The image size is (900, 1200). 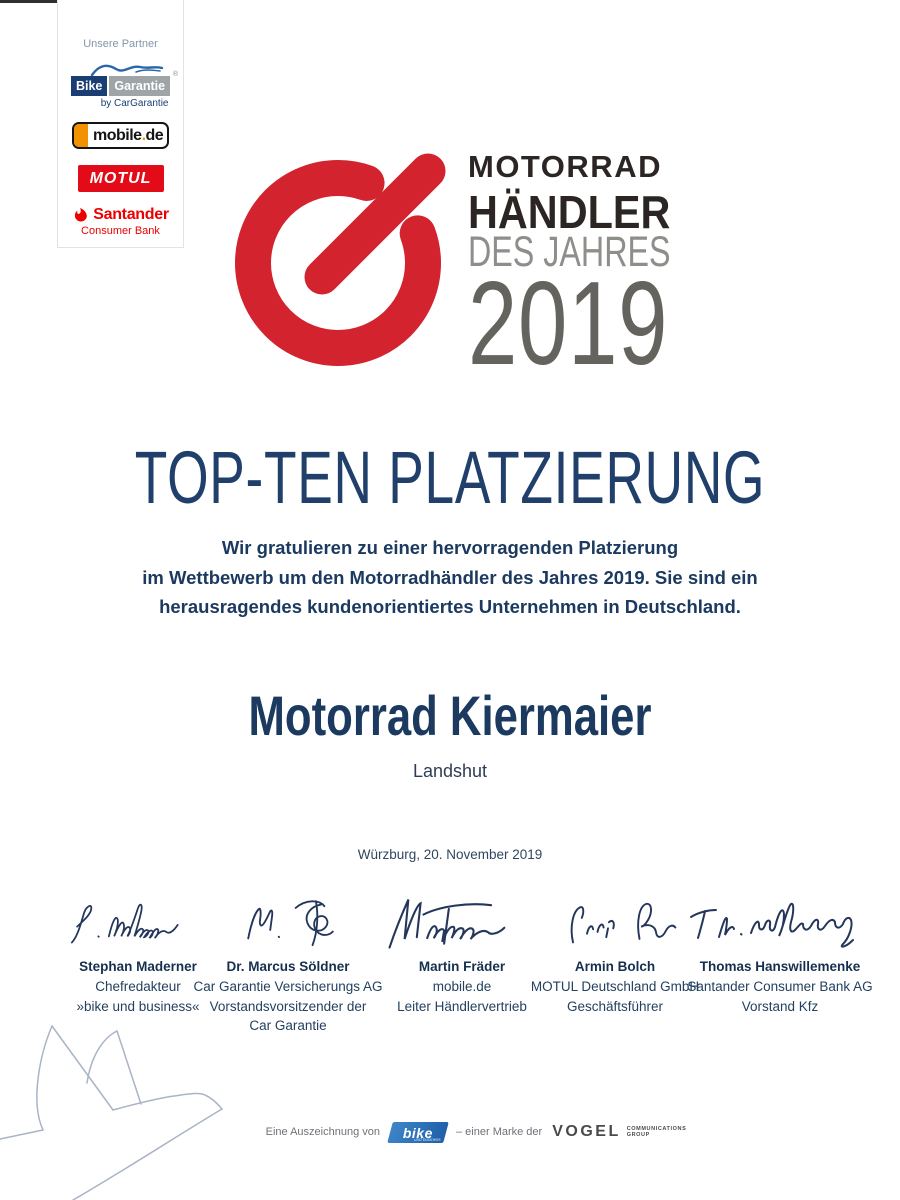 What do you see at coordinates (175, 74) in the screenshot?
I see `registered-mark: ®` at bounding box center [175, 74].